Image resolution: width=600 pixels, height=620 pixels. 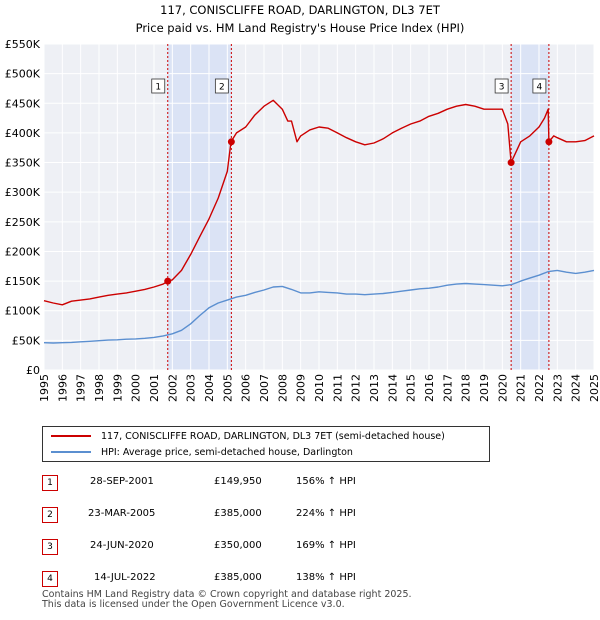 What do you see at coordinates (23, 222) in the screenshot?
I see `y-tick-label: £250K` at bounding box center [23, 222].